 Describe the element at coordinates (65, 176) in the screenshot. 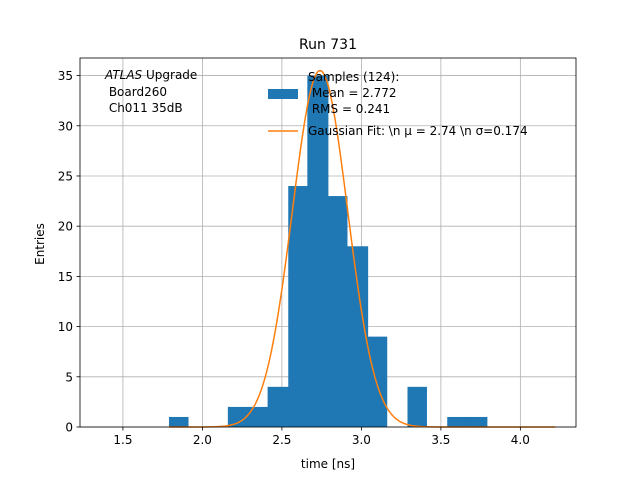

I see `y-tick-label: 25` at that location.